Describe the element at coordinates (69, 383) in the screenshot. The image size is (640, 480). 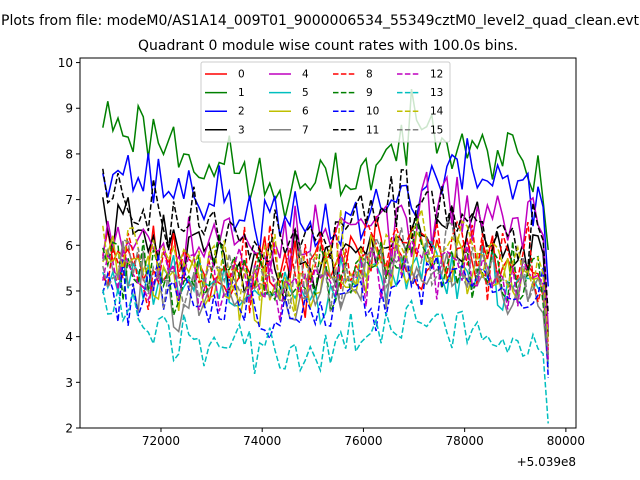
I see `y-tick-label: 3` at that location.